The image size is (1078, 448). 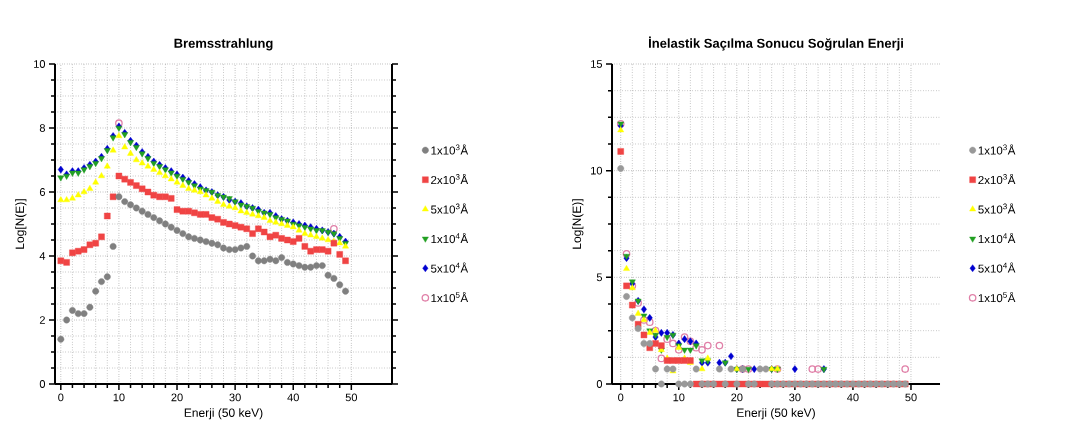 I want to click on y-tick-label: 4, so click(x=42, y=256).